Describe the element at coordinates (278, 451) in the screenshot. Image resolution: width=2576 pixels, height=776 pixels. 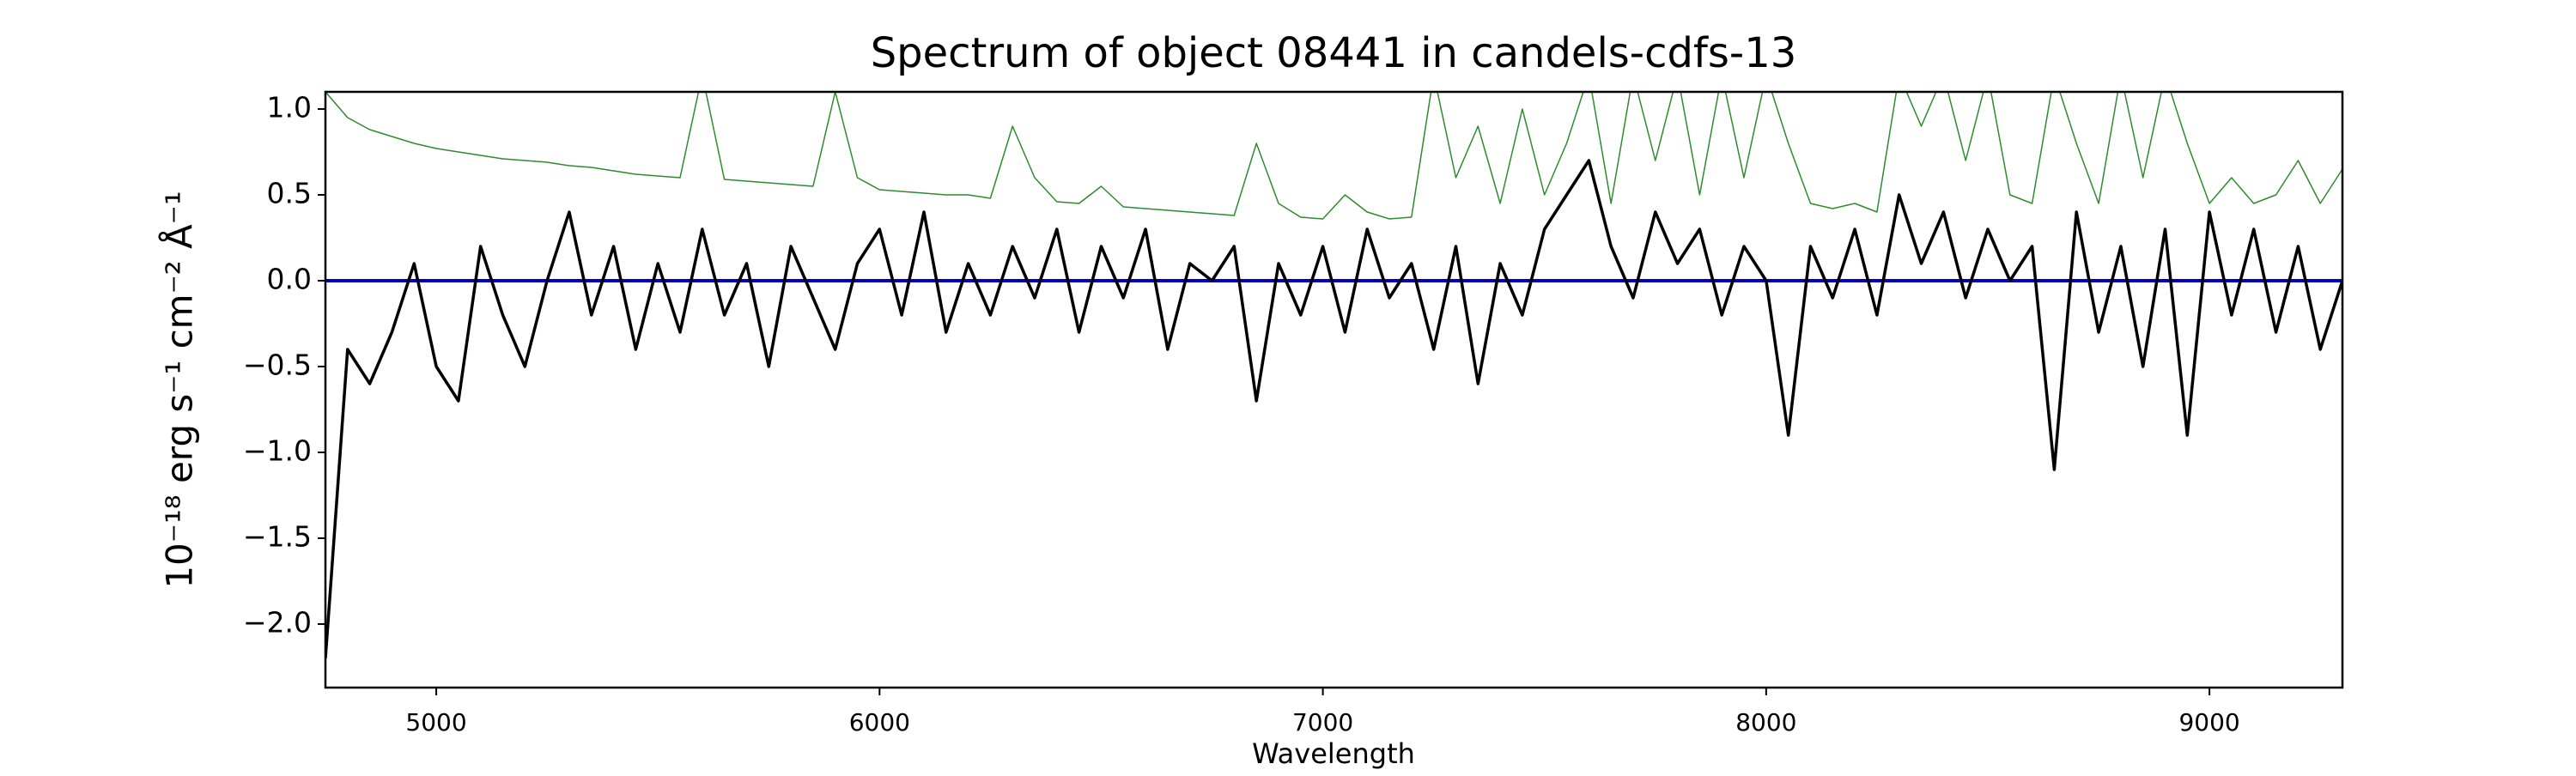
I see `y-tick-label: −1.0` at that location.